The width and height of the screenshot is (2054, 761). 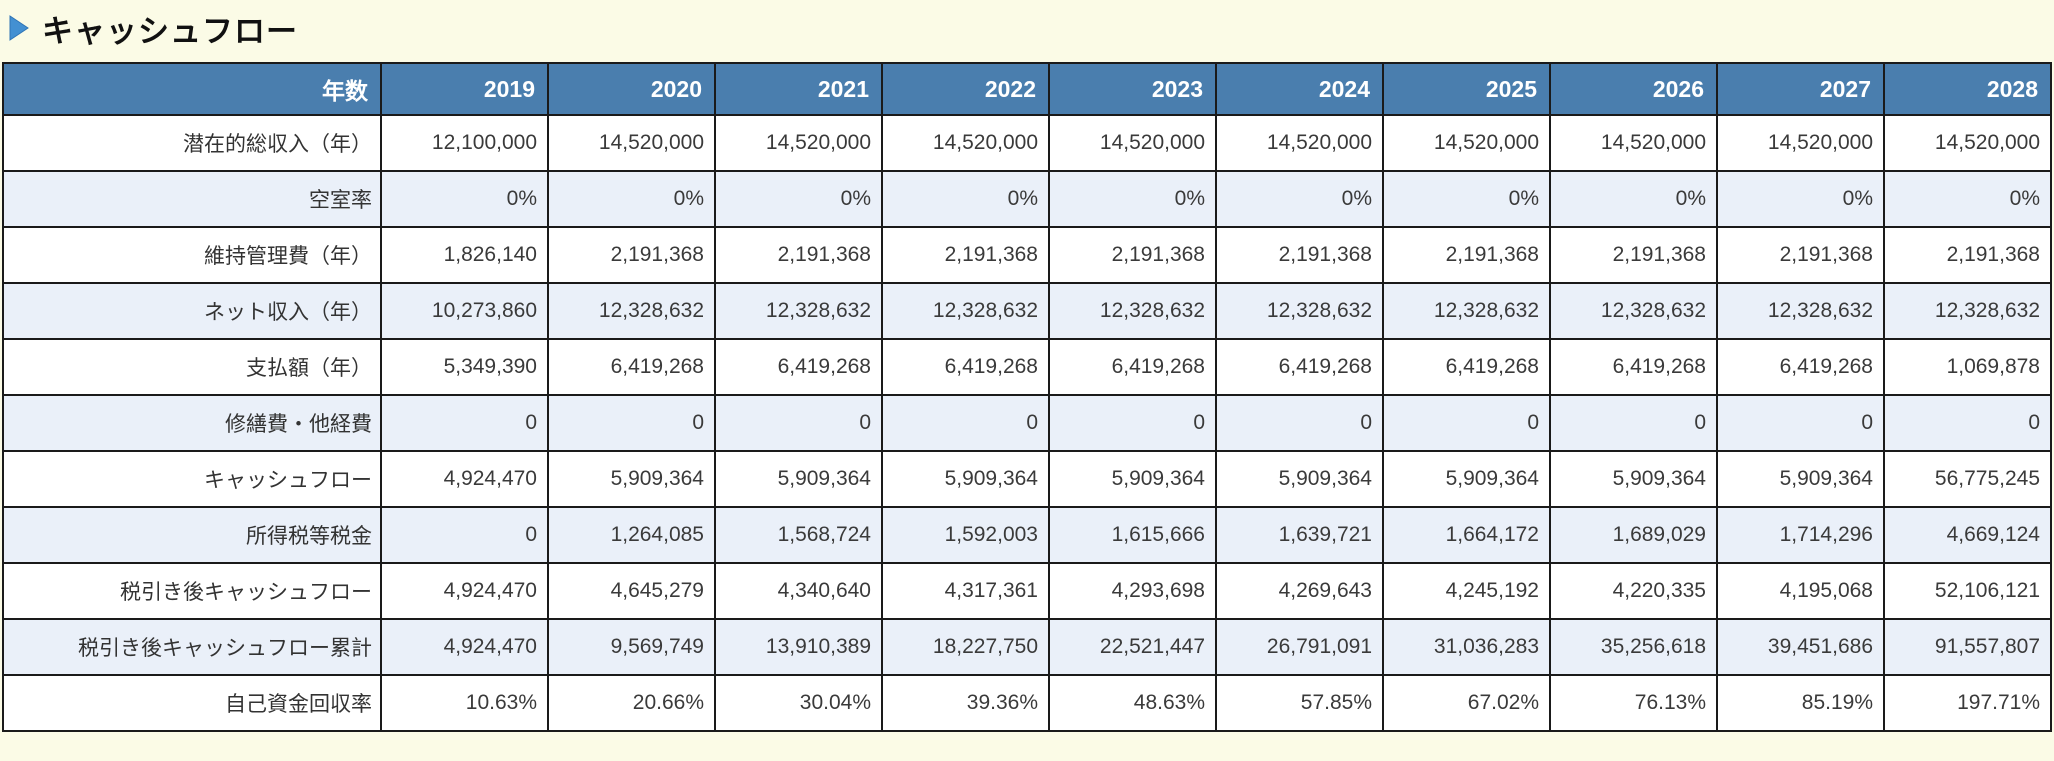 What do you see at coordinates (1299, 89) in the screenshot?
I see `year-header-cell: 2024` at bounding box center [1299, 89].